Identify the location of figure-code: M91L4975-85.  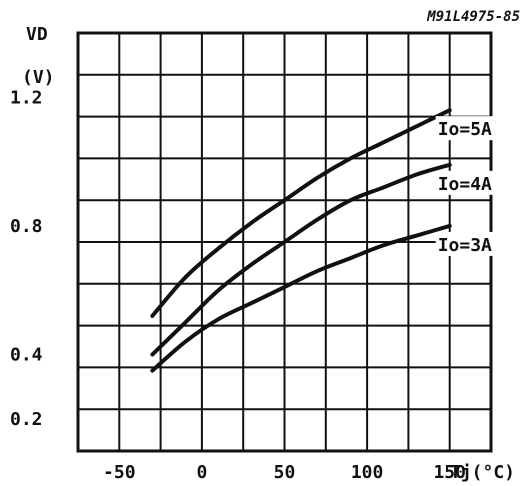
(473, 17).